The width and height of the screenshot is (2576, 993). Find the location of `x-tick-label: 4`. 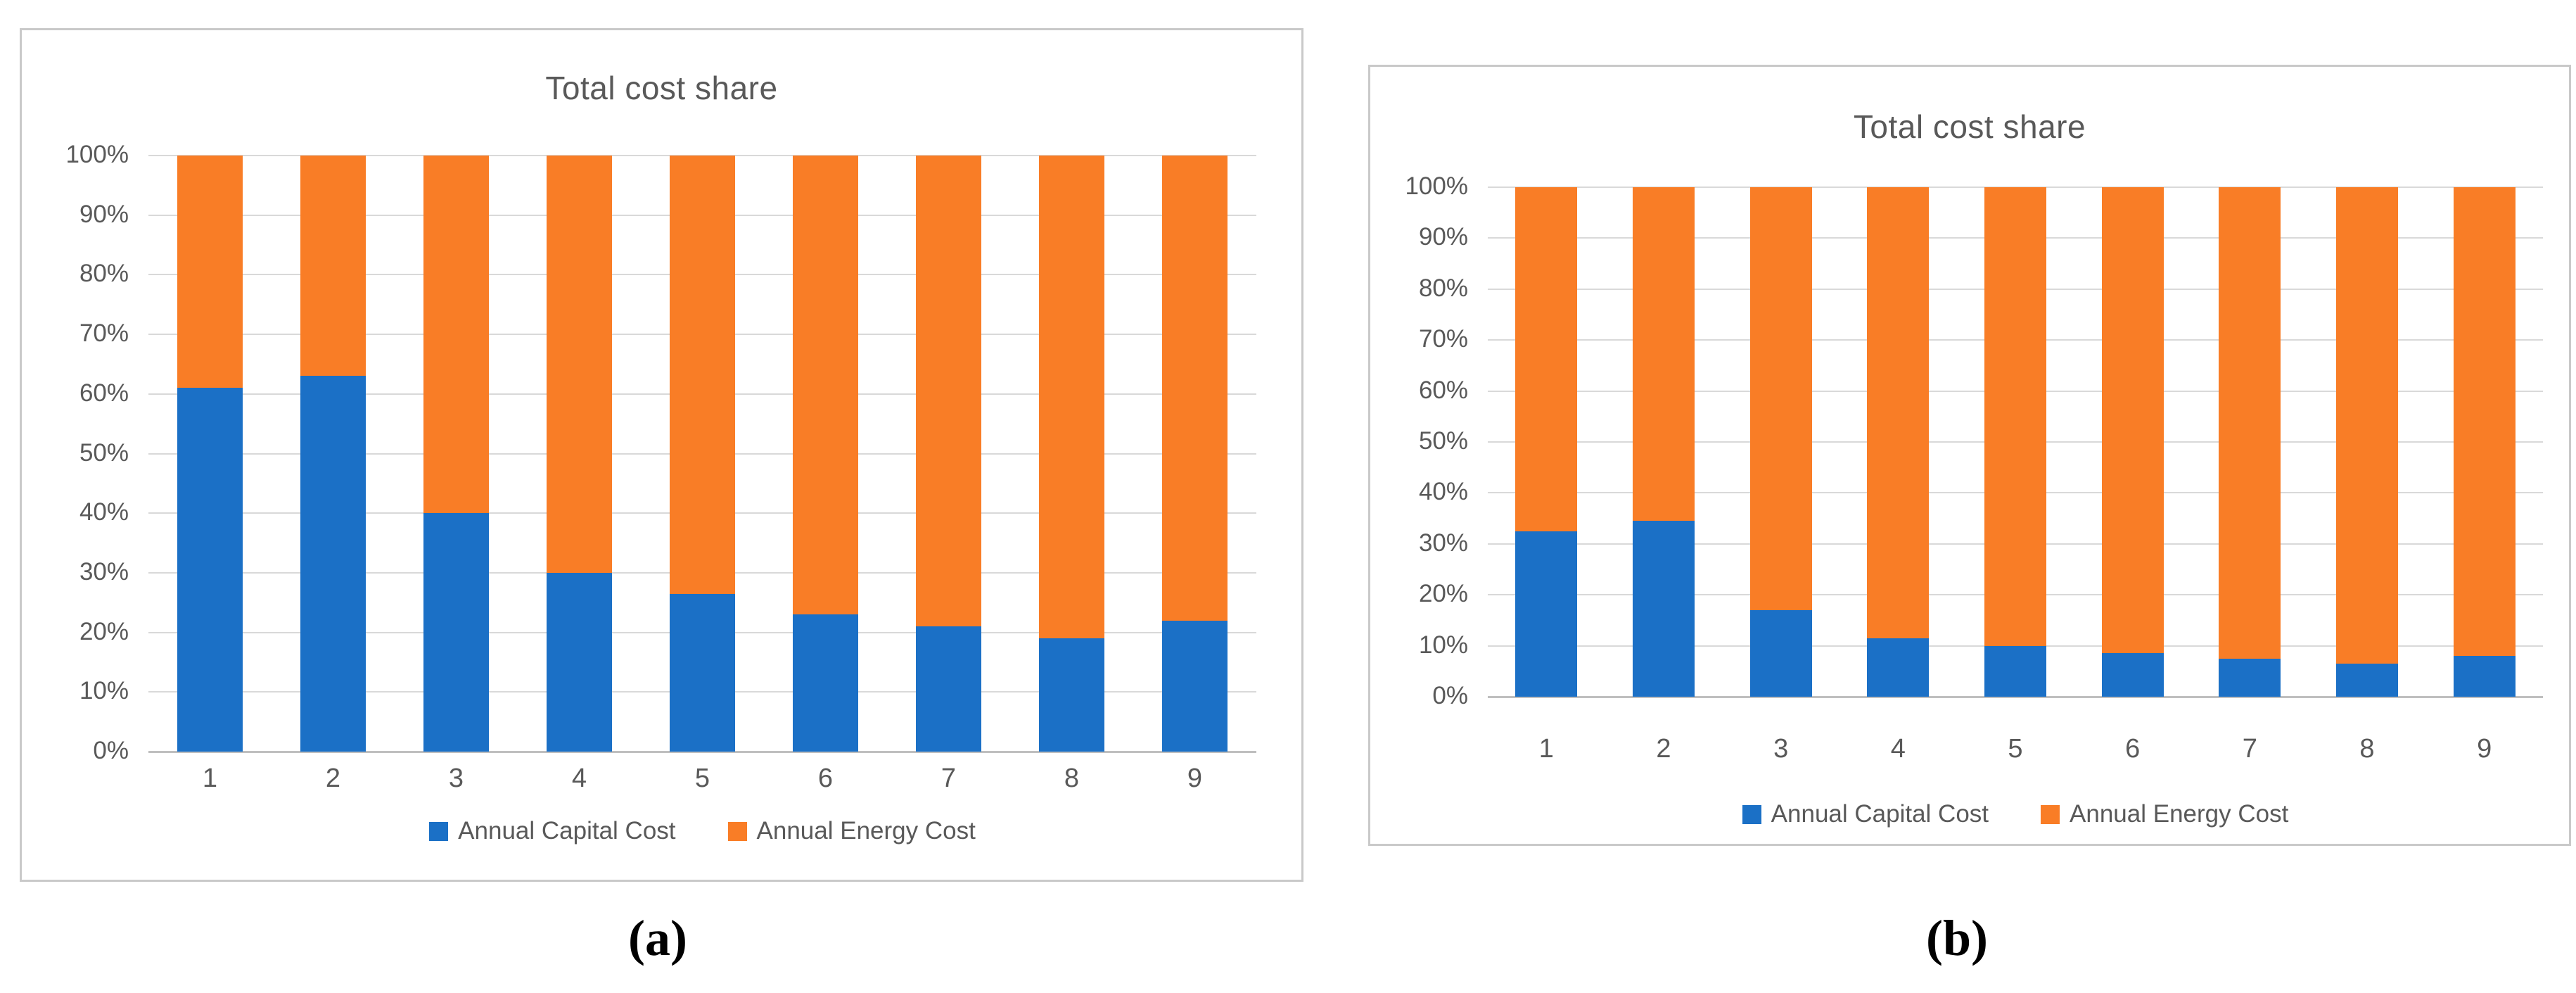

x-tick-label: 4 is located at coordinates (579, 779).